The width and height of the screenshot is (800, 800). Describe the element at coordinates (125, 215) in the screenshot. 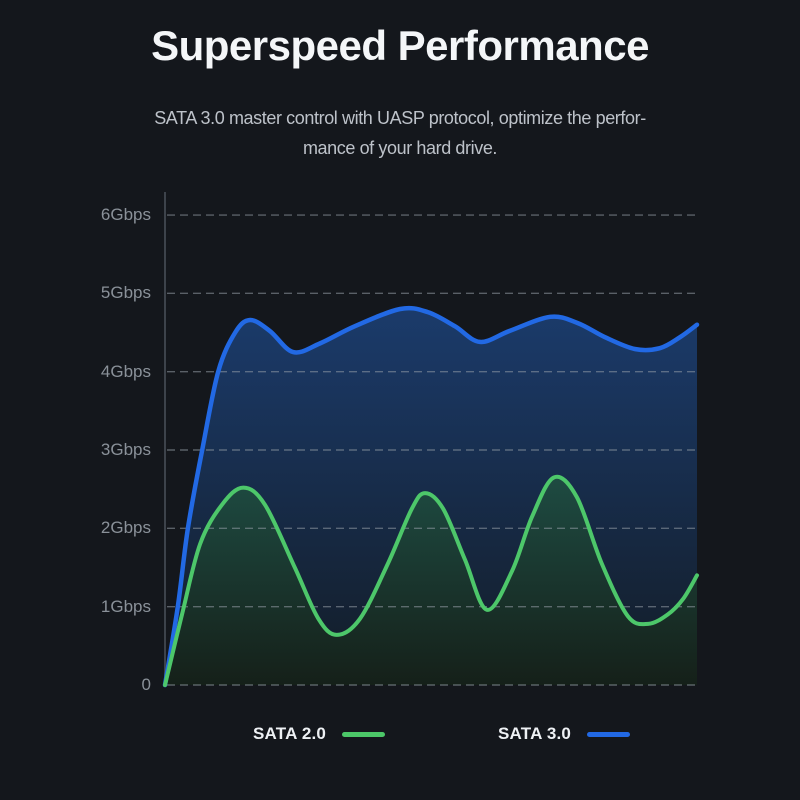

I see `y-axis-label-6gbps: 6Gbps` at that location.